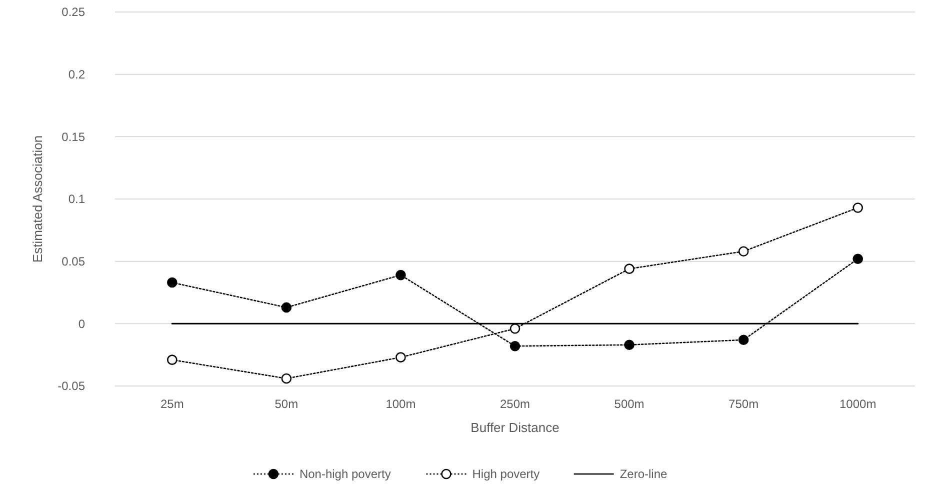 This screenshot has width=936, height=491. I want to click on x-tick-label: 250m, so click(515, 404).